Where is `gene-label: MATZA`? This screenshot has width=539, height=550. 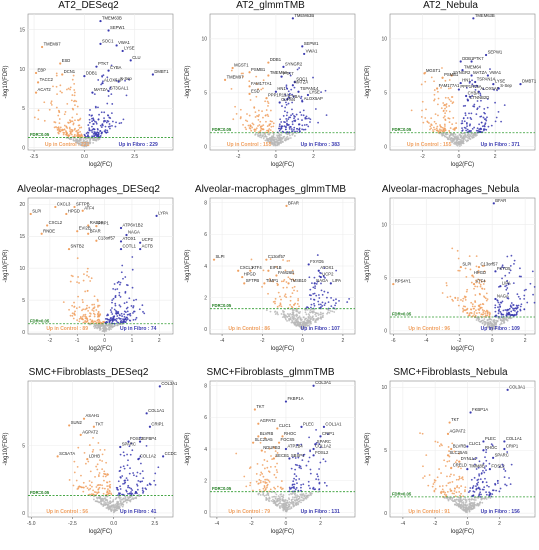
gene-label: MATZA is located at coordinates (480, 72).